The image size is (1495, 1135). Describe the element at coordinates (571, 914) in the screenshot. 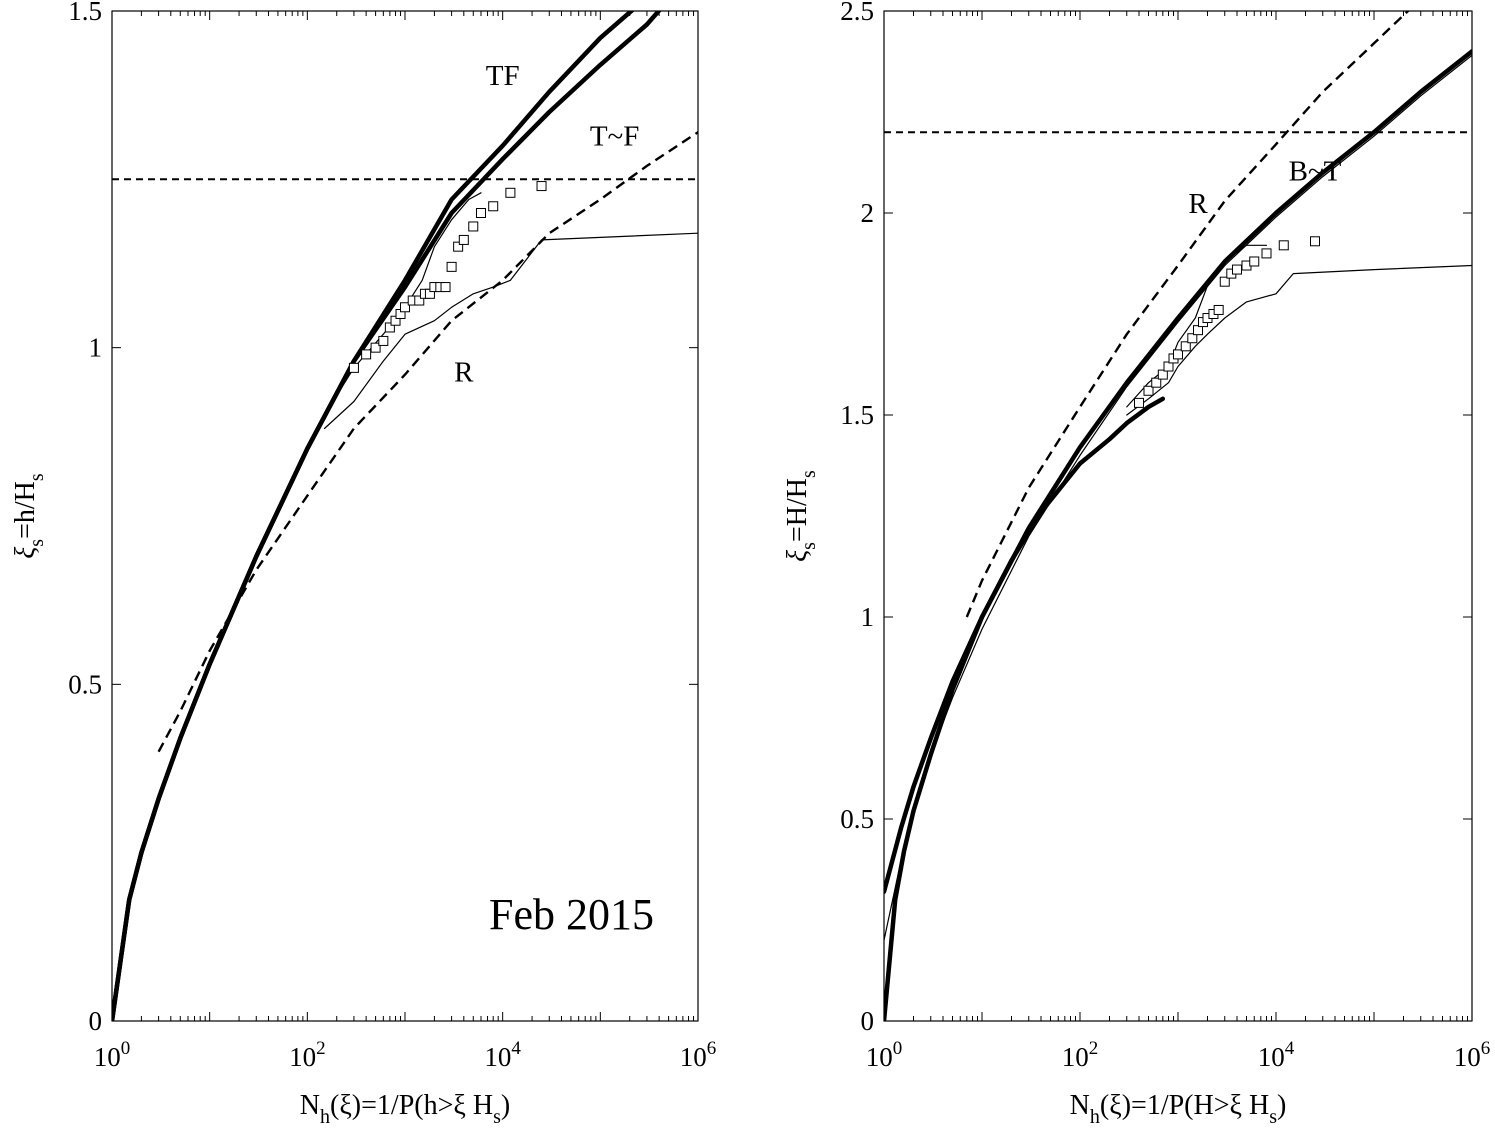

I see `left-annotation: Feb 2015` at that location.